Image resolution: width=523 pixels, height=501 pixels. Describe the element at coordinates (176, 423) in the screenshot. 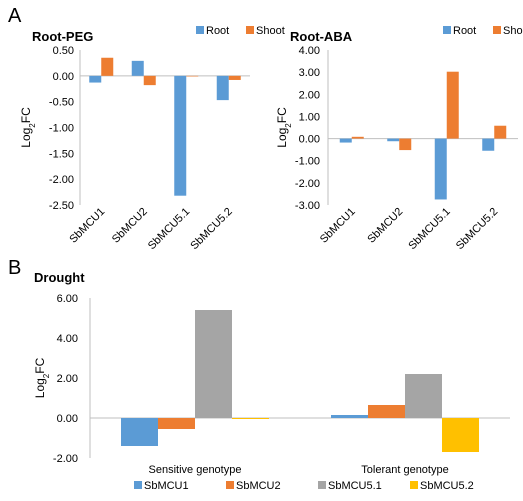

I see `bar-sbmcu2-sensitive-genotype` at that location.